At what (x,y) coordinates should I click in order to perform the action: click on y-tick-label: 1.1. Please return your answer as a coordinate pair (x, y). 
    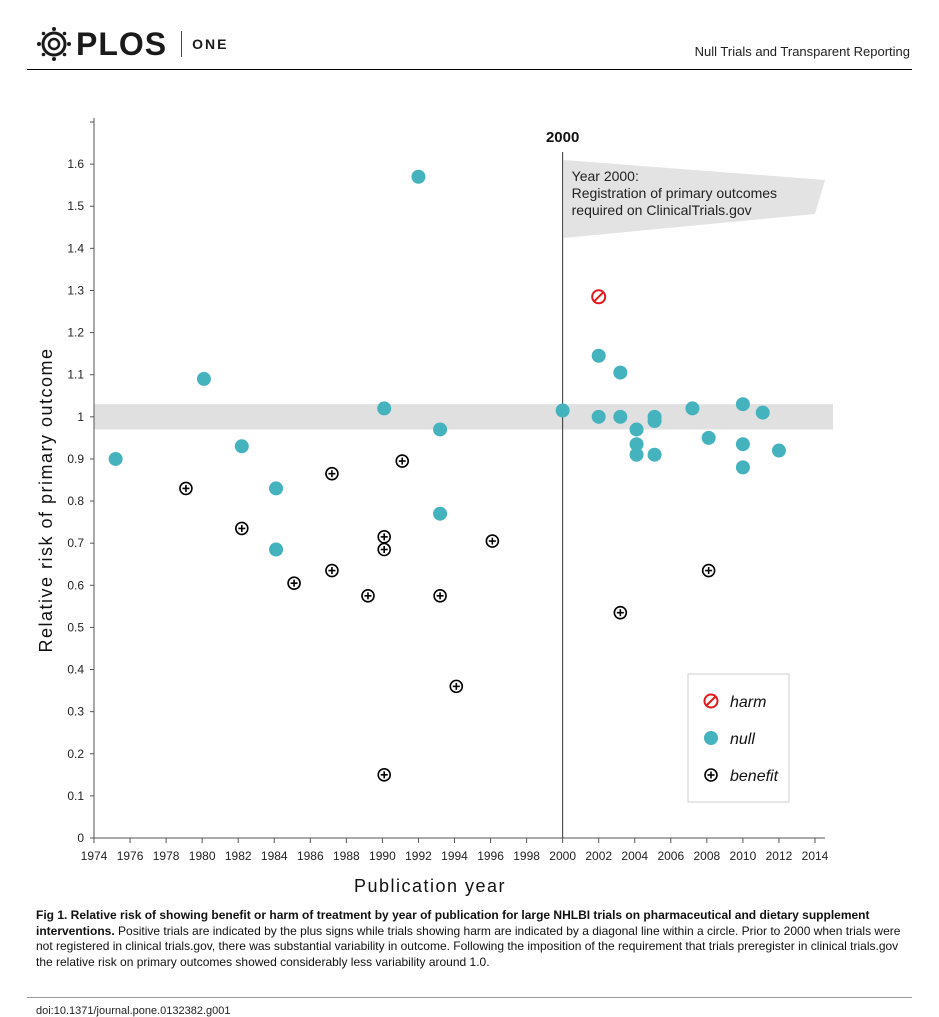
    Looking at the image, I should click on (75, 375).